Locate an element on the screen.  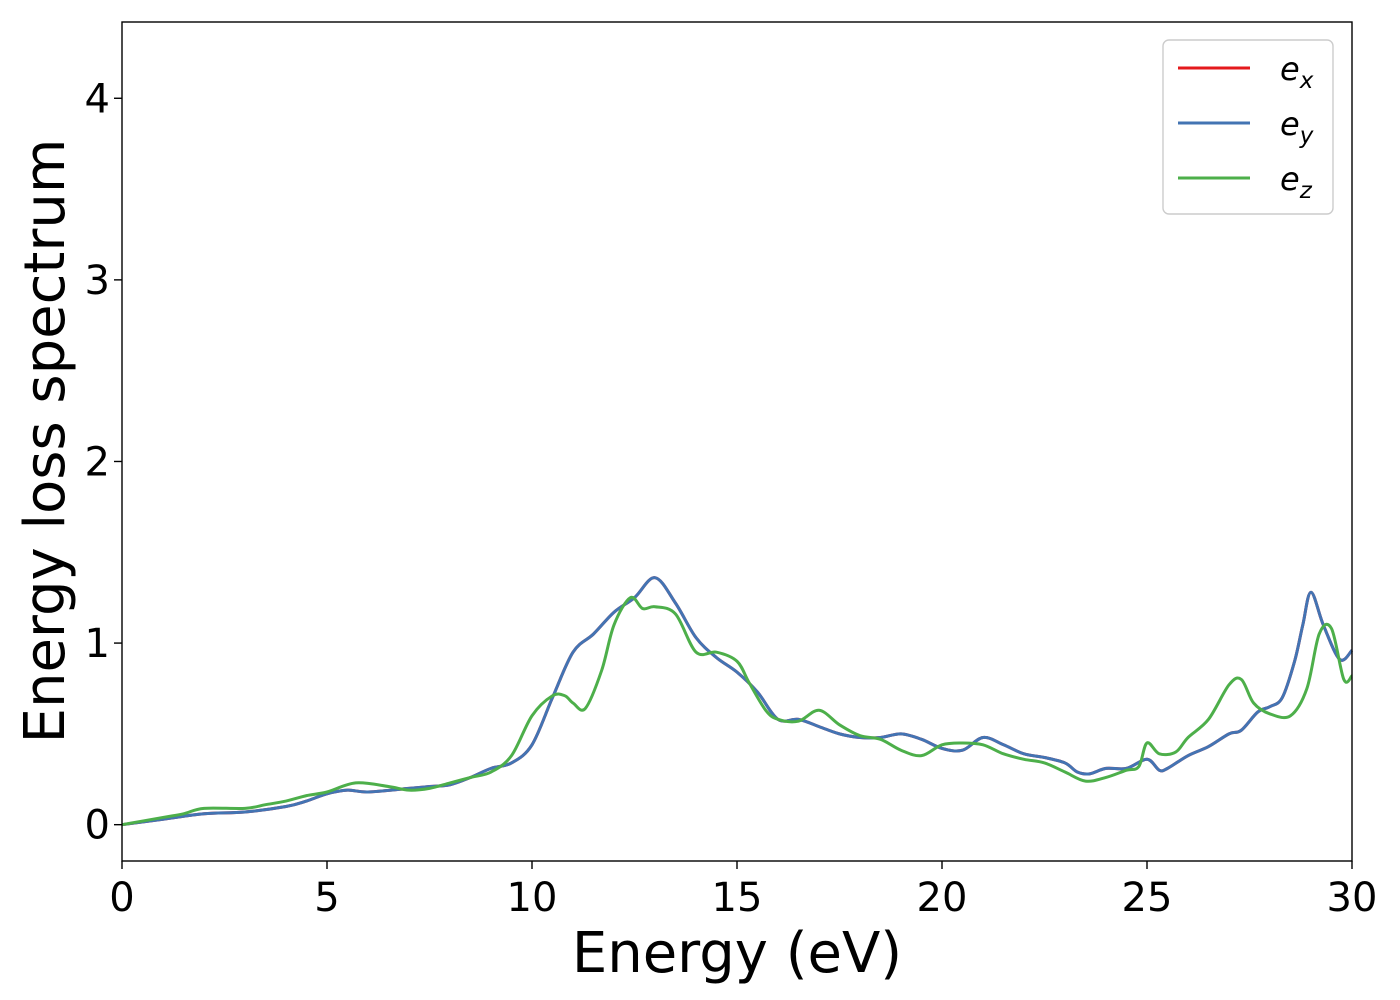
y-tick-label: 1 is located at coordinates (97, 644).